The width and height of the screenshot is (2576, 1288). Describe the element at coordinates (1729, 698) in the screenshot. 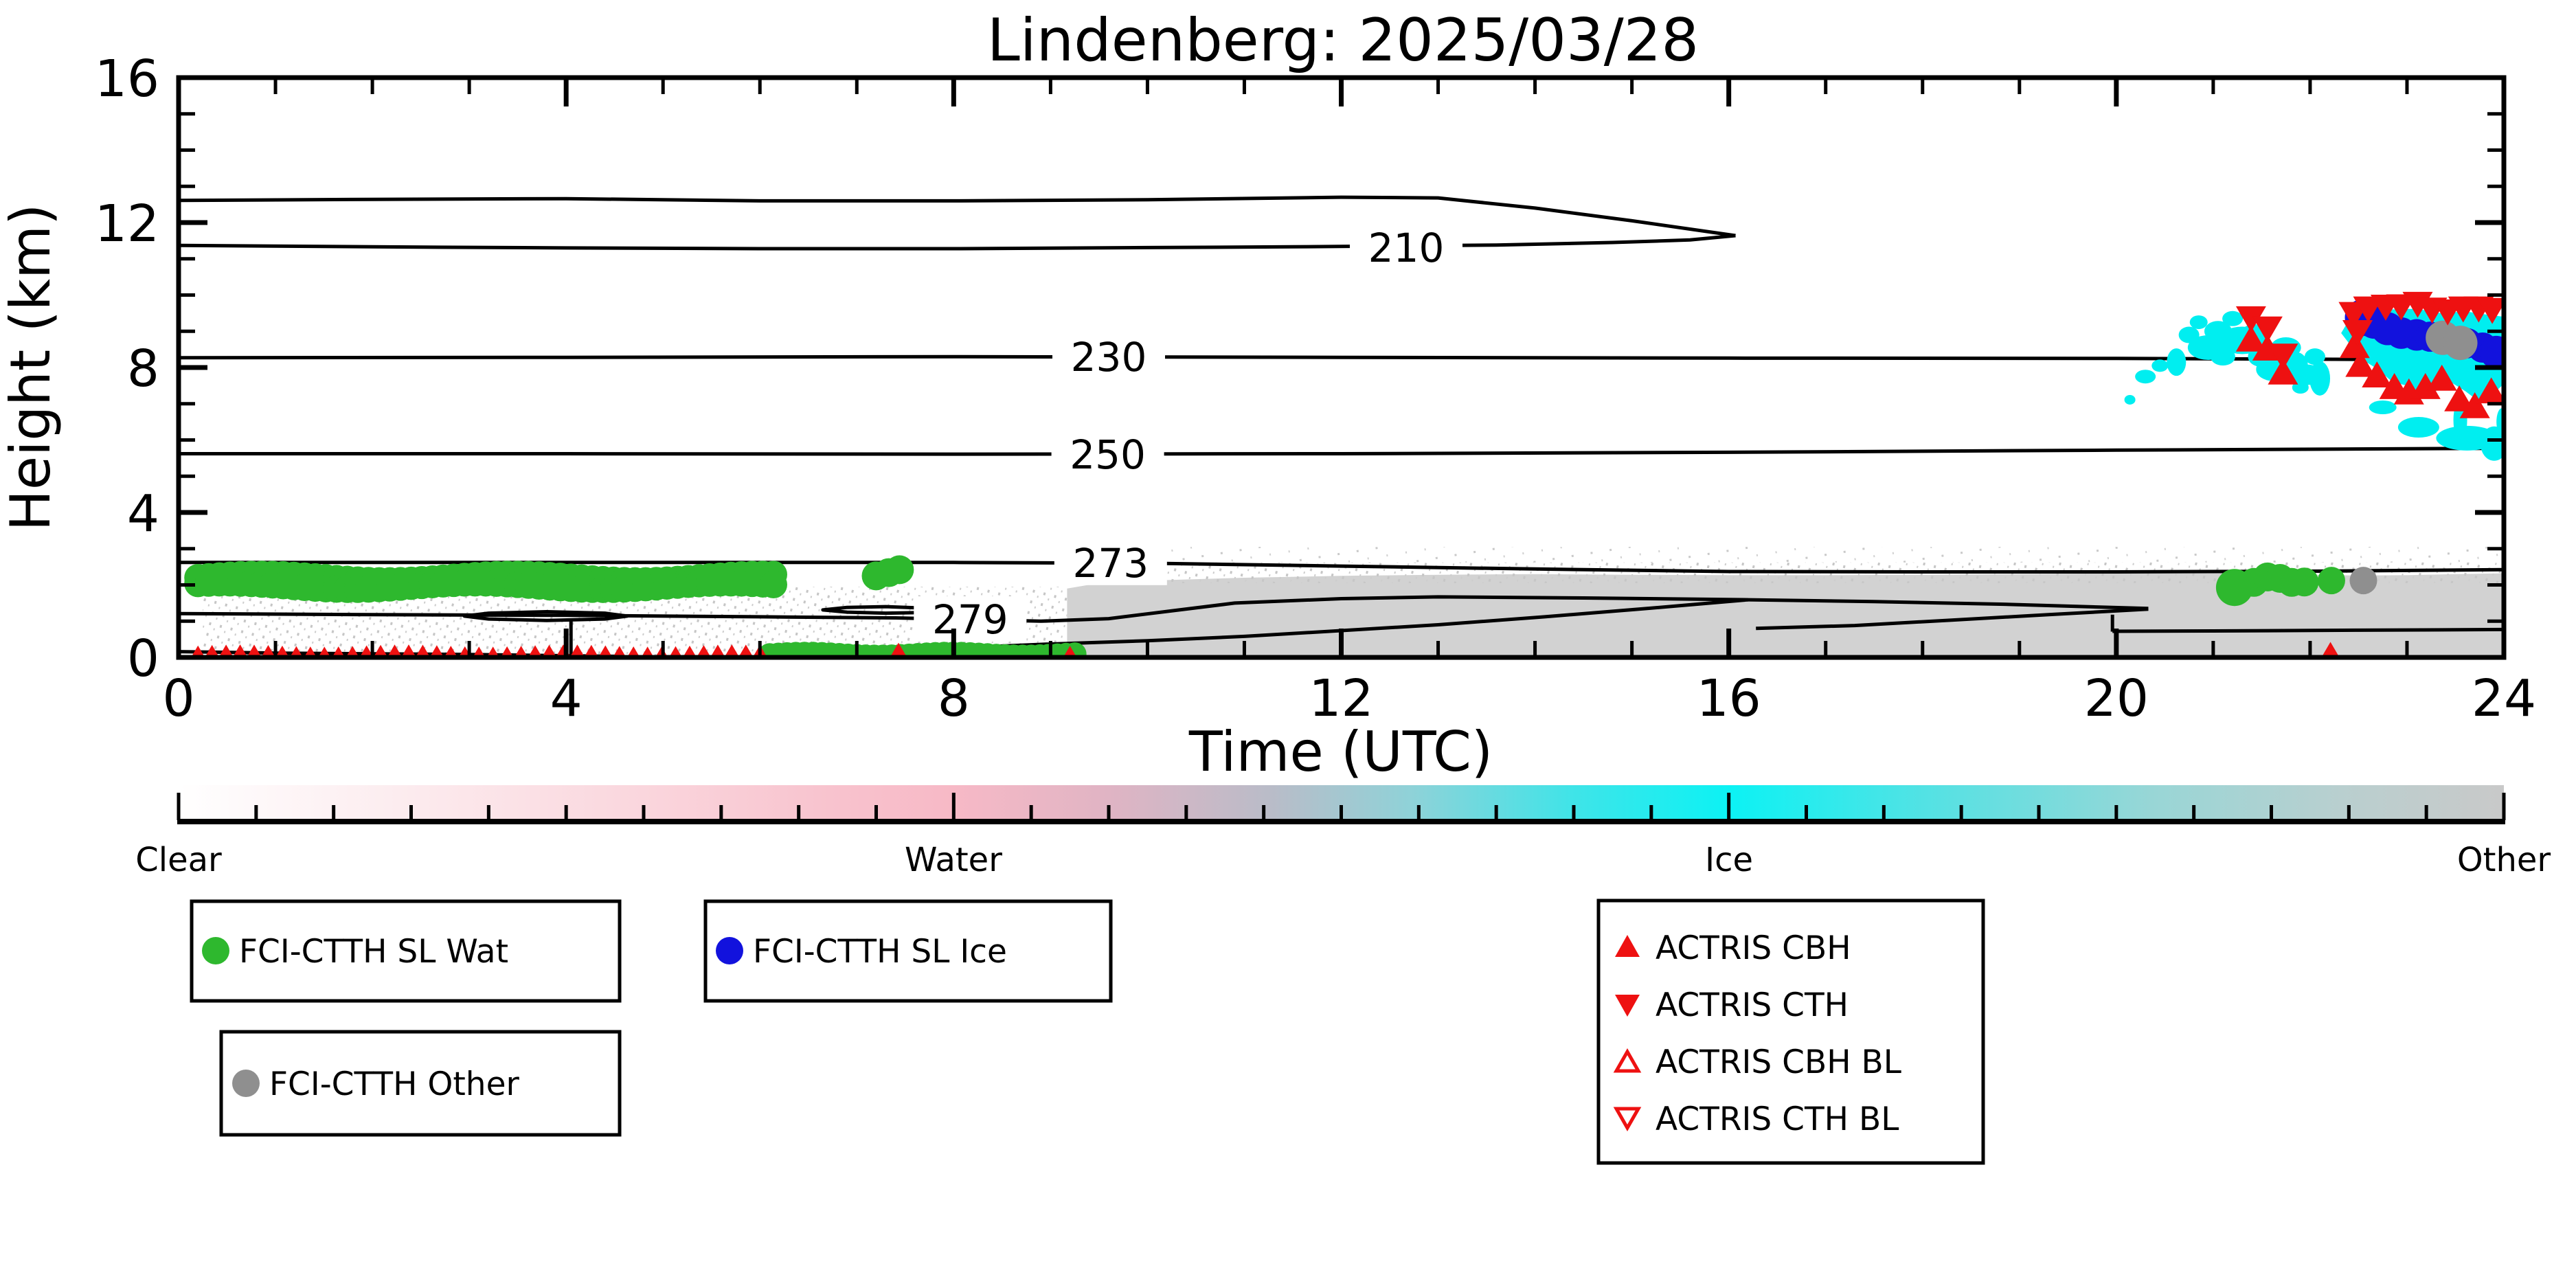

I see `x-tick-label: 16` at that location.